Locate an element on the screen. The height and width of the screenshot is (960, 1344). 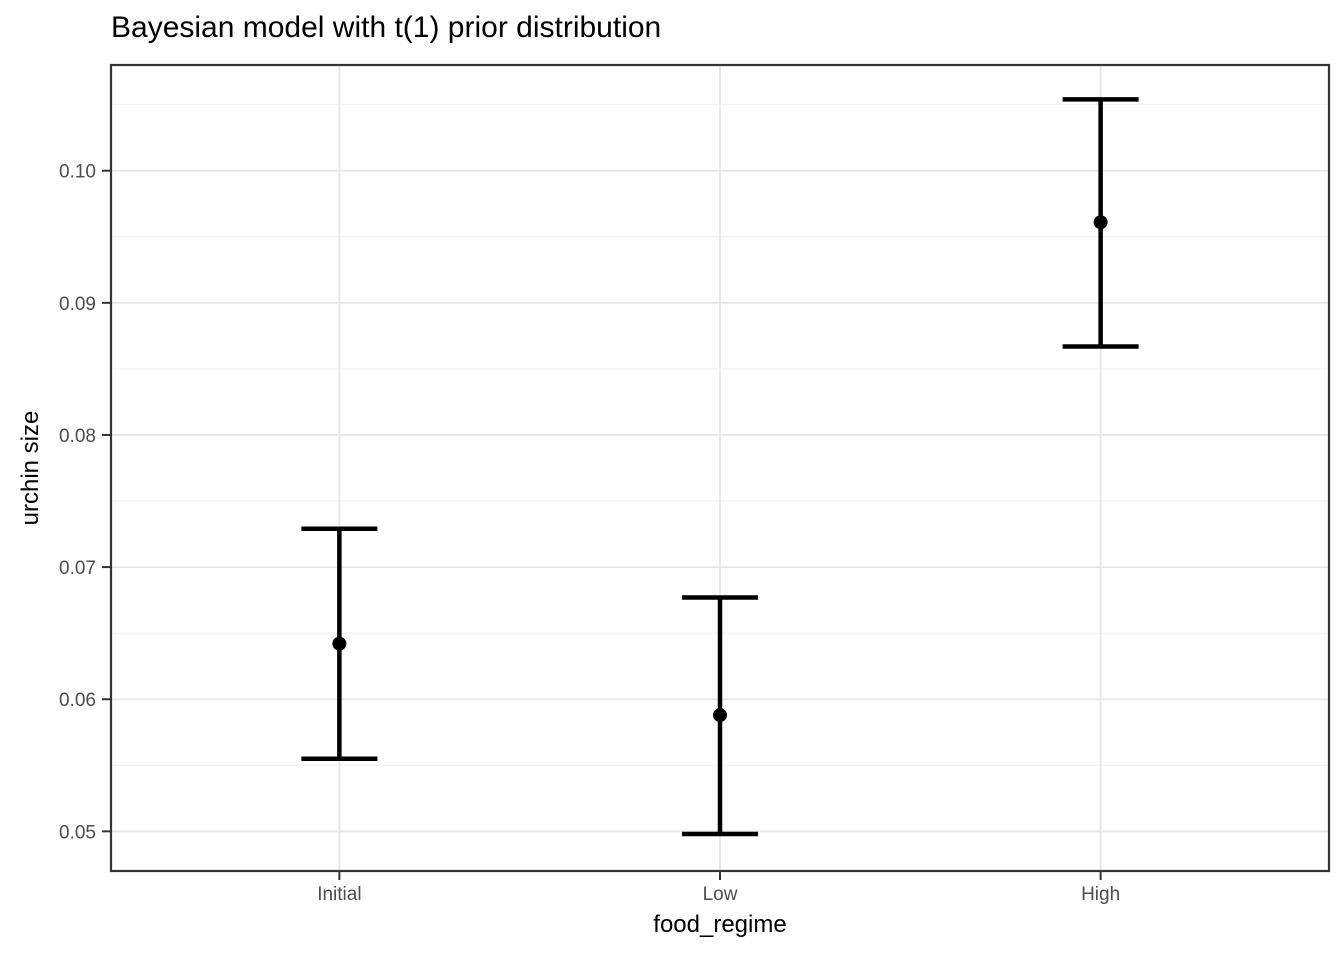
y-tick-label: 0.10 is located at coordinates (77, 172).